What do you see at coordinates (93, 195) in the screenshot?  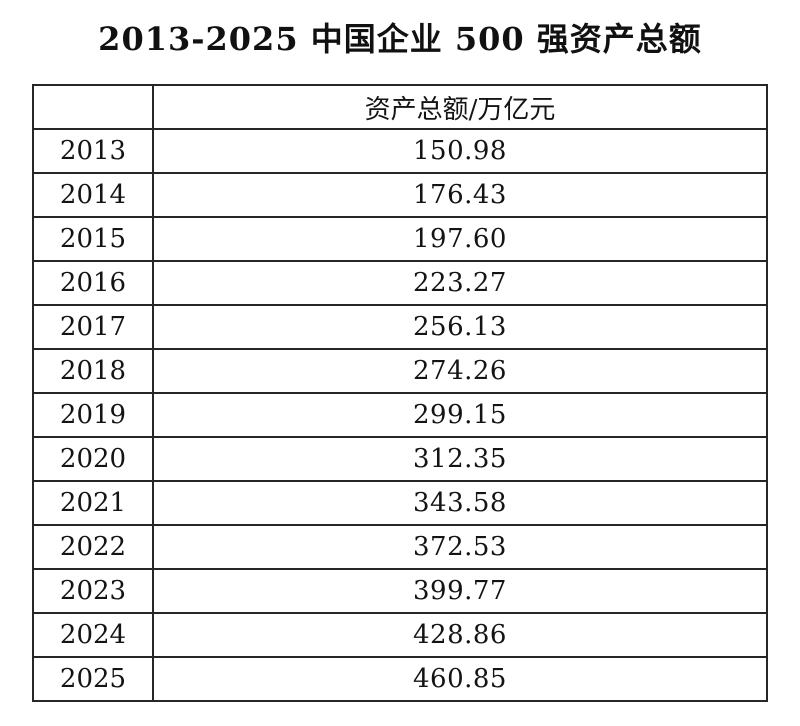 I see `year-cell: 2014` at bounding box center [93, 195].